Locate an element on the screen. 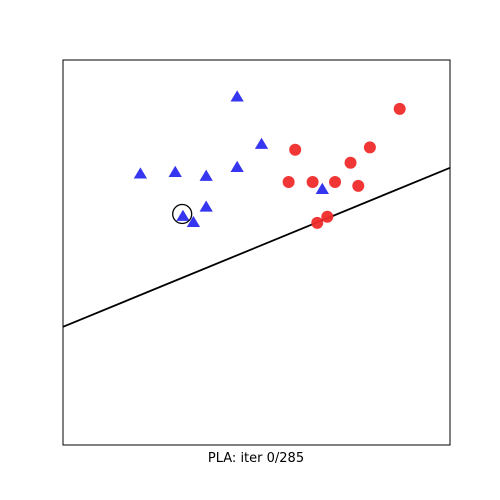 This screenshot has width=500, height=500. x-axis-label: PLA: iter 0/285 is located at coordinates (256, 458).